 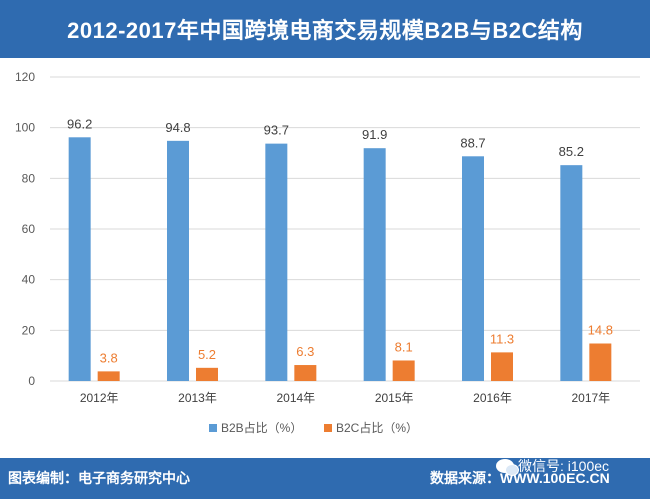 What do you see at coordinates (305, 351) in the screenshot?
I see `b2c-data-label: 6.3` at bounding box center [305, 351].